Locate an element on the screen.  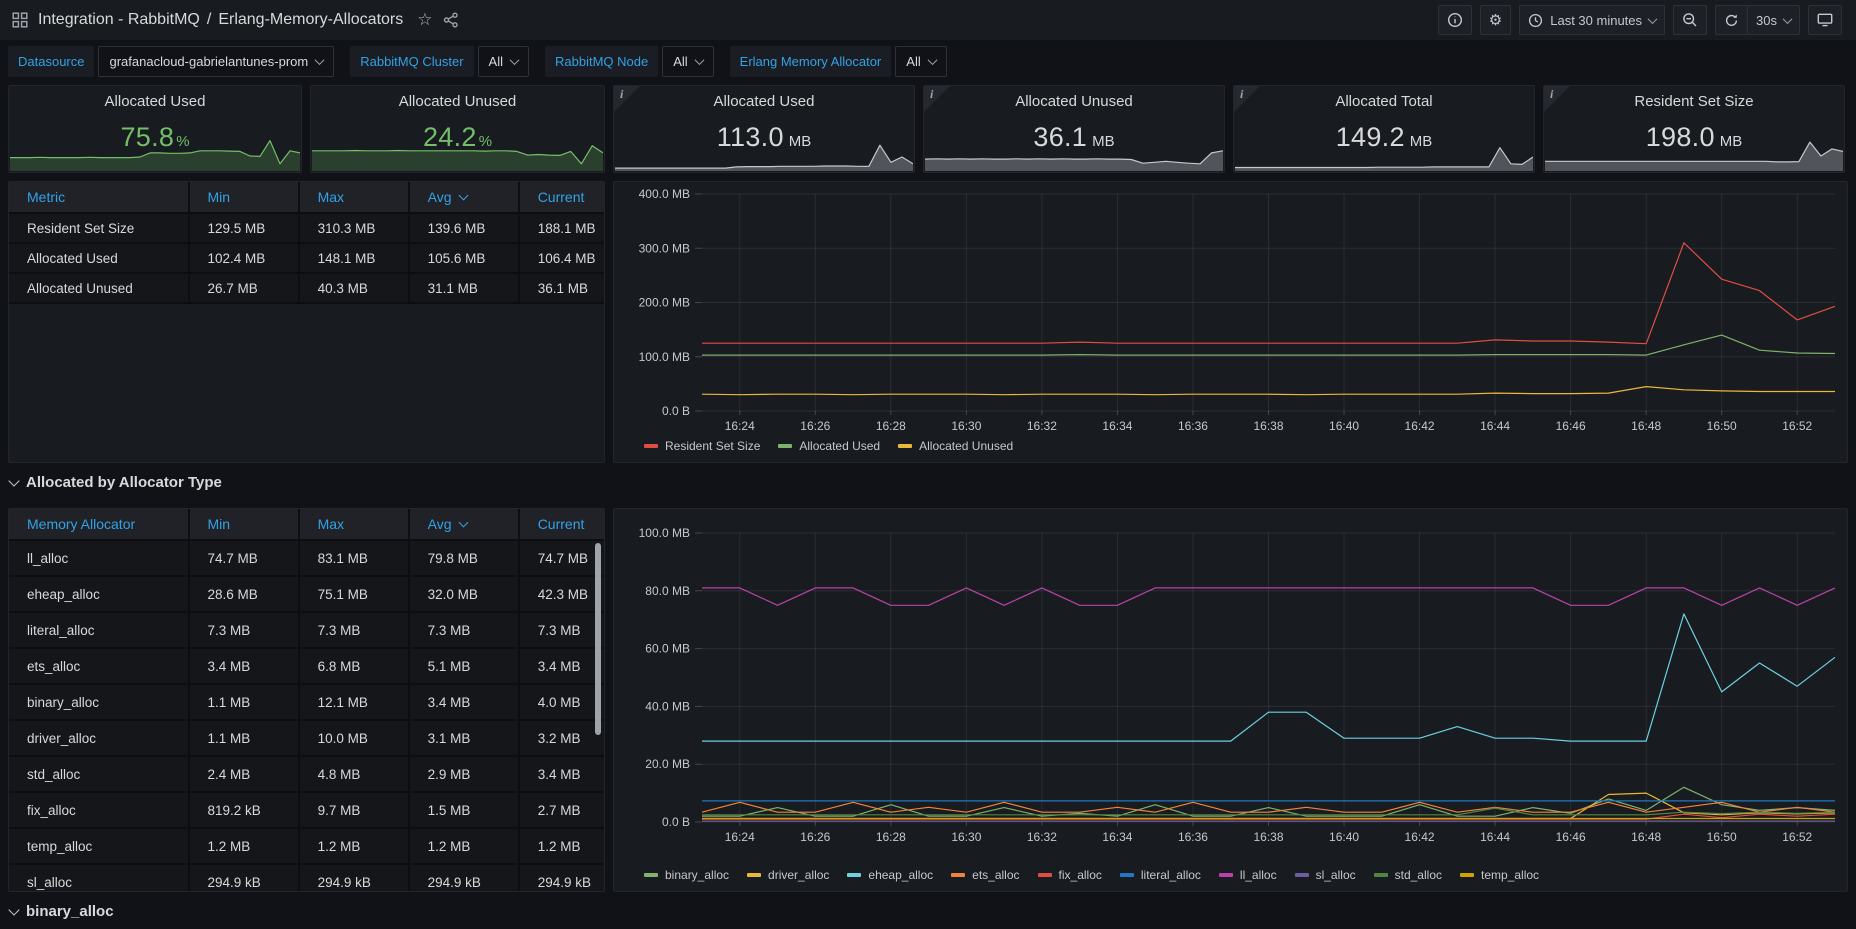
column-header-metric: Metric is located at coordinates (46, 197).